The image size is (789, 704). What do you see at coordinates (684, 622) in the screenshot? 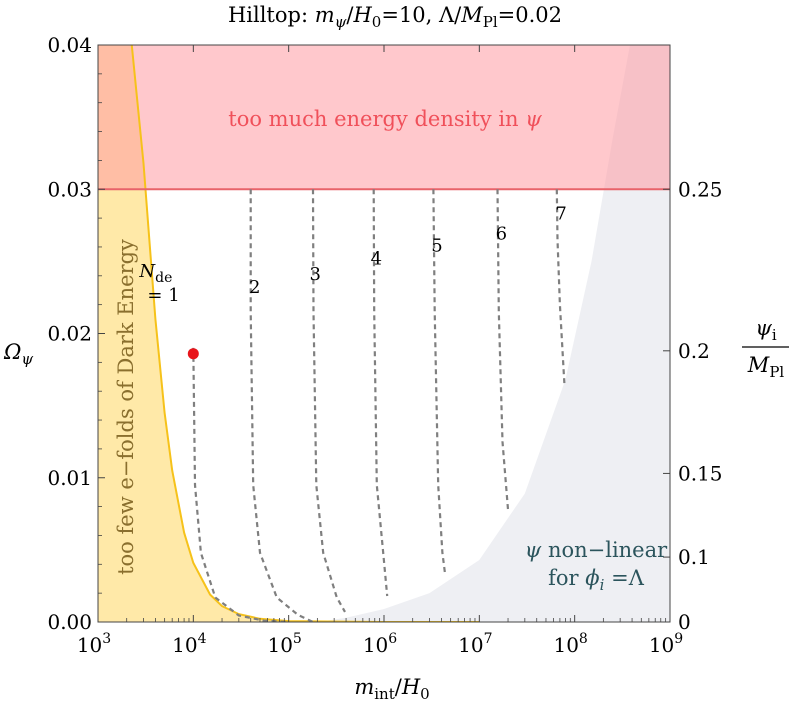
I see `y2-tick-label: 0` at bounding box center [684, 622].